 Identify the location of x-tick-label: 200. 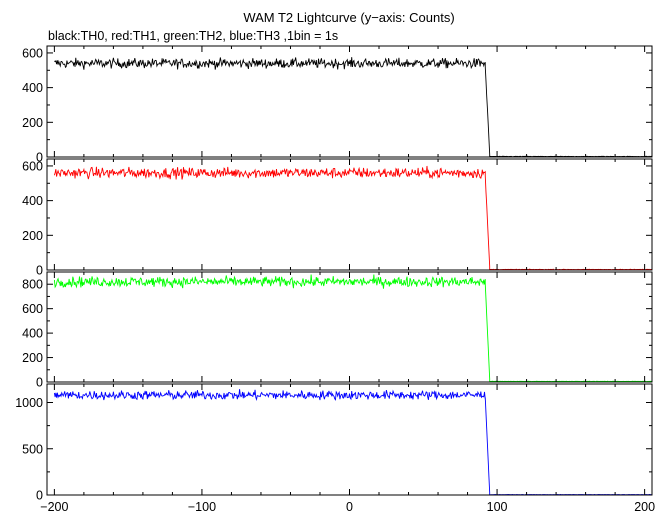
(644, 507).